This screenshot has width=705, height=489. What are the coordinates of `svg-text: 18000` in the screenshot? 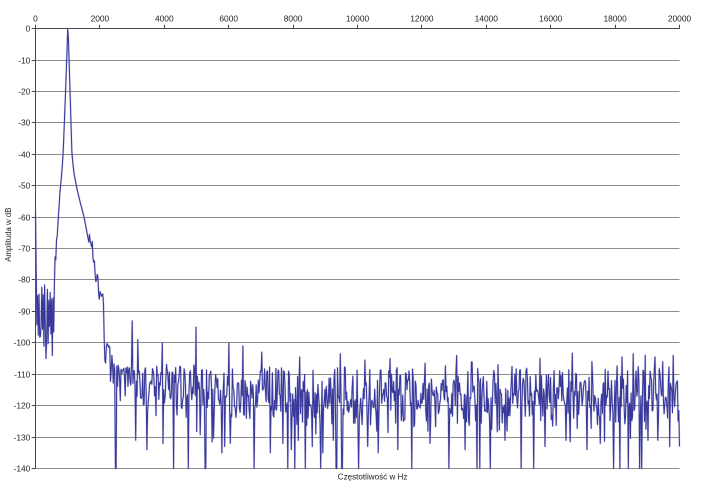 It's located at (615, 19).